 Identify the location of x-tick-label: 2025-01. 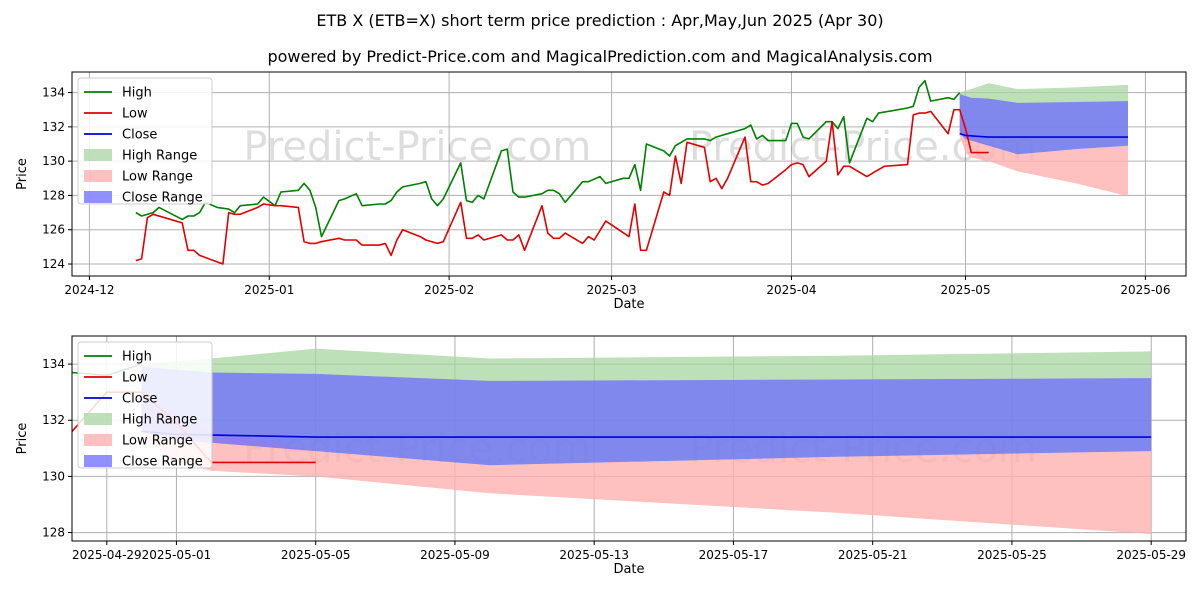
(269, 290).